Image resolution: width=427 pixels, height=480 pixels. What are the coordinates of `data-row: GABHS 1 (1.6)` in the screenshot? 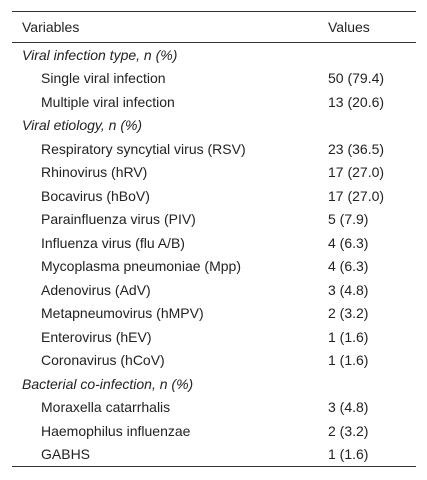 It's located at (214, 455).